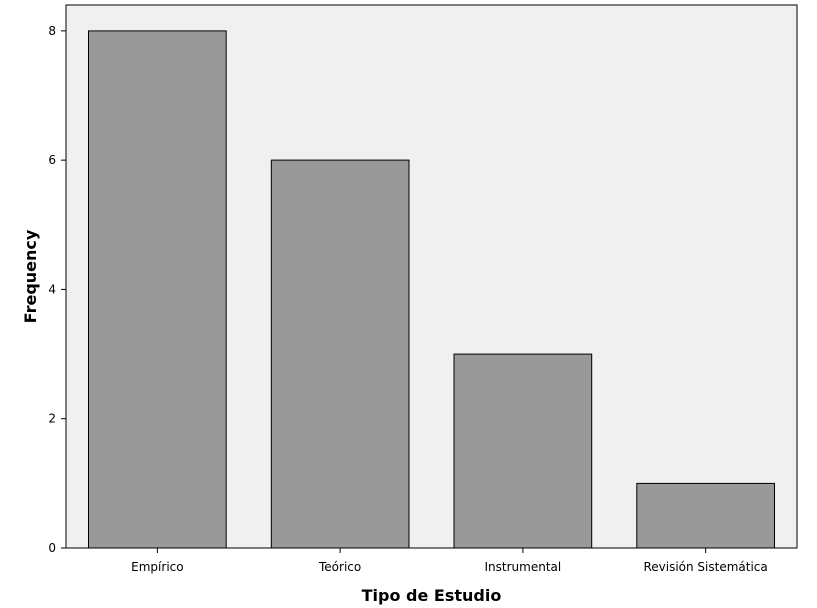  What do you see at coordinates (523, 567) in the screenshot?
I see `x-tick-label: Instrumental` at bounding box center [523, 567].